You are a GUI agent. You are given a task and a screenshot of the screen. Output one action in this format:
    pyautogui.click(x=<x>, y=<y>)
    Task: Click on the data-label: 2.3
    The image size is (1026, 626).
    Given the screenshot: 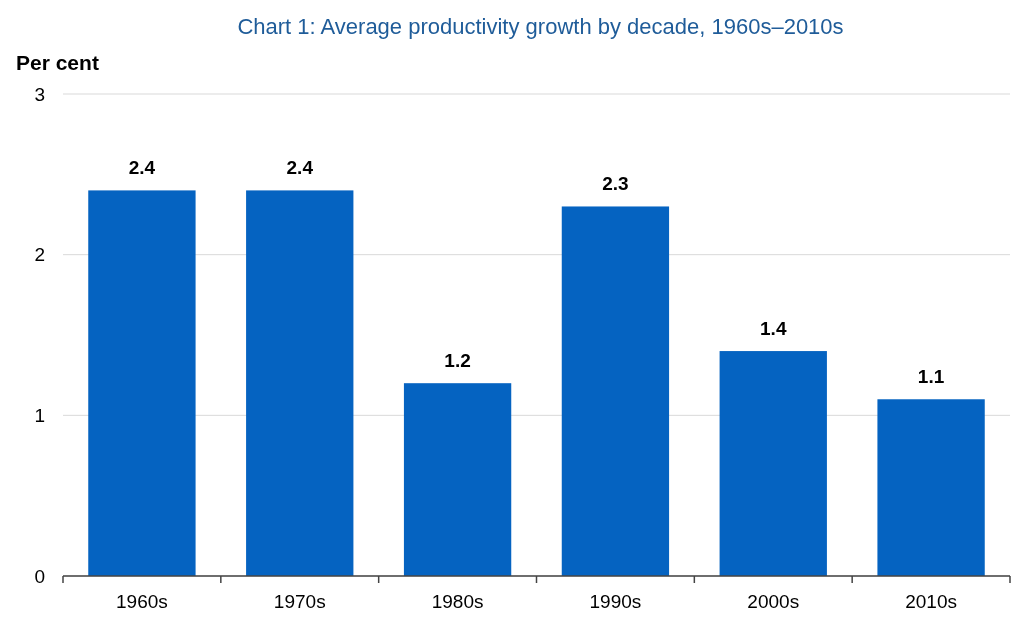 What is the action you would take?
    pyautogui.click(x=615, y=184)
    